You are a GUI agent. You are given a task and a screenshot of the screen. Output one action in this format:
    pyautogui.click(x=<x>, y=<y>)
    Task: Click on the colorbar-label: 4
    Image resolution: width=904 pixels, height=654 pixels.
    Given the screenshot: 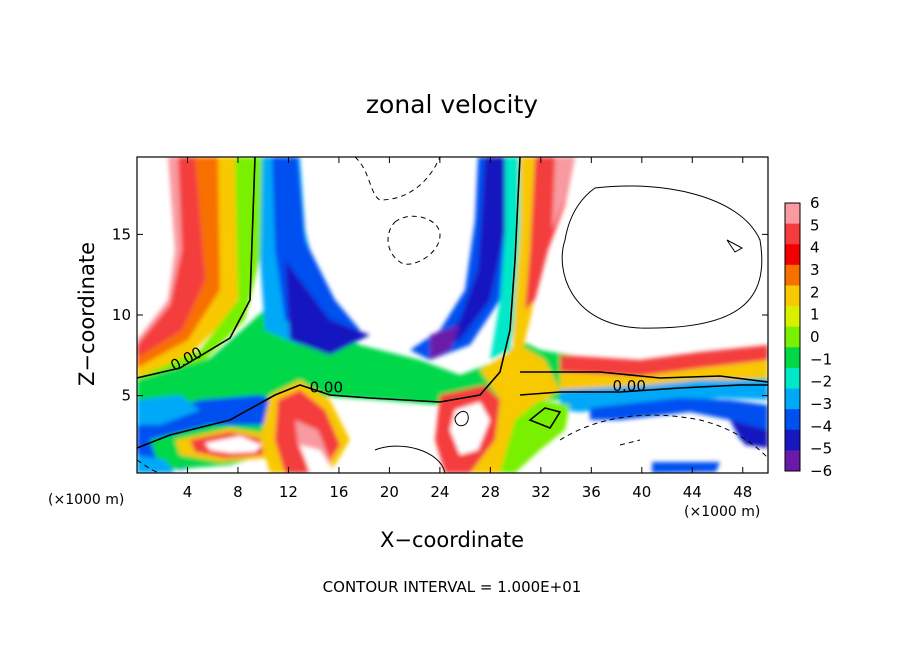 What is the action you would take?
    pyautogui.click(x=815, y=248)
    